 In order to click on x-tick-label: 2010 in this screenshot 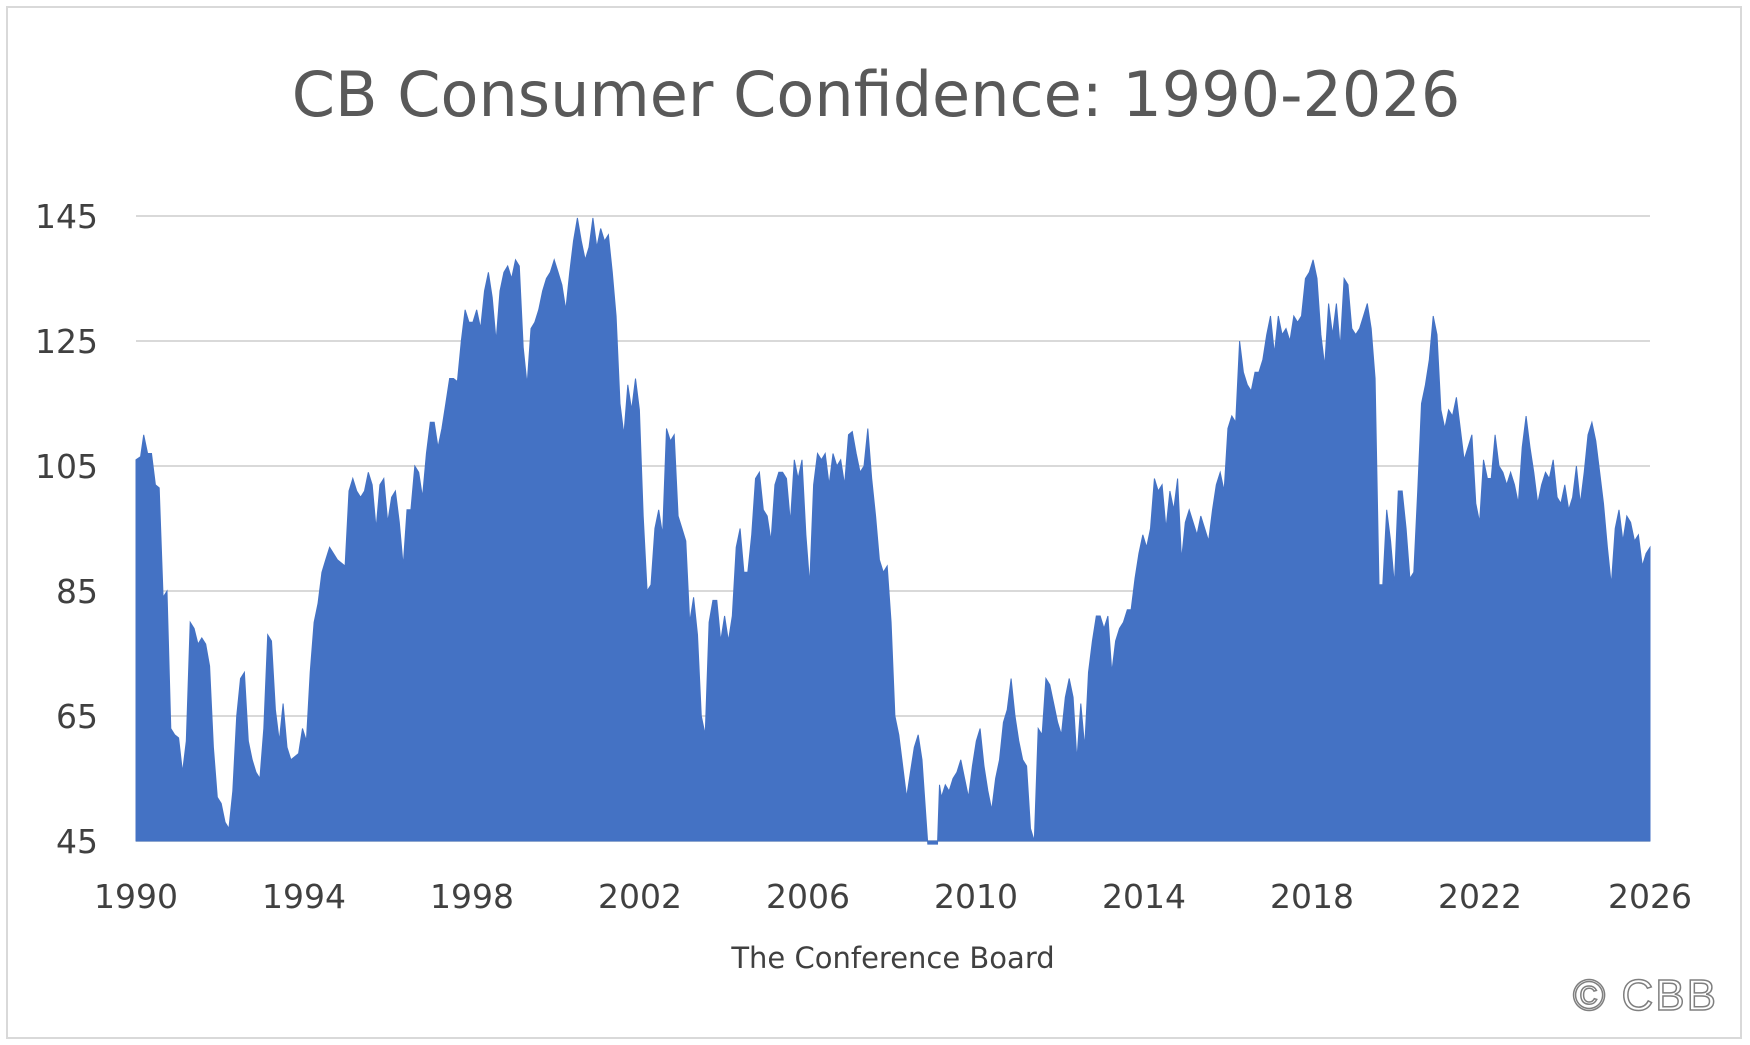, I will do `click(976, 896)`.